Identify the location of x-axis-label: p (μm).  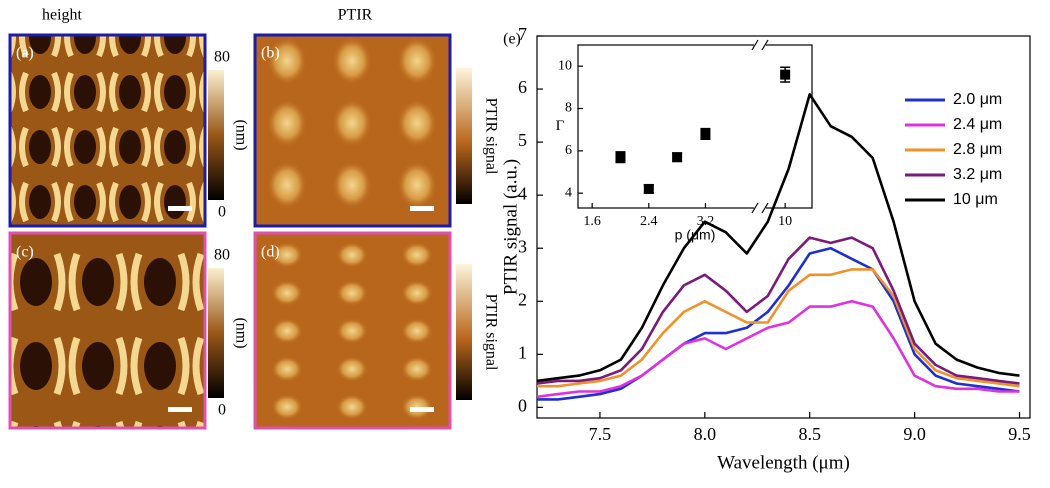
(695, 235).